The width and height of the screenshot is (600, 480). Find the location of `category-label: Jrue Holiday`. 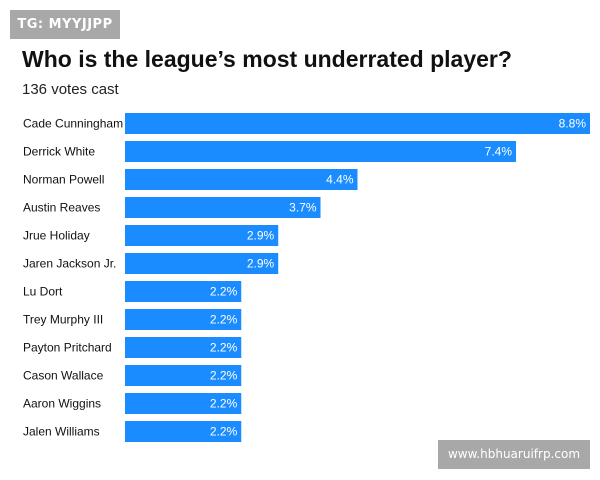

category-label: Jrue Holiday is located at coordinates (56, 236).